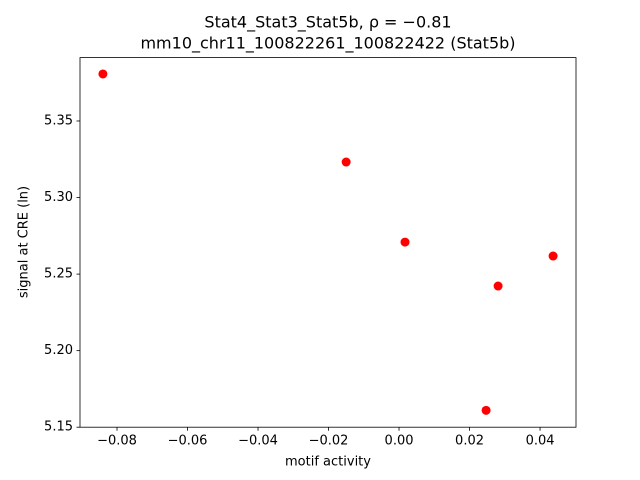  I want to click on chart-subtitle: mm10_chr11_100822261_100822422 (Stat5b), so click(327, 44).